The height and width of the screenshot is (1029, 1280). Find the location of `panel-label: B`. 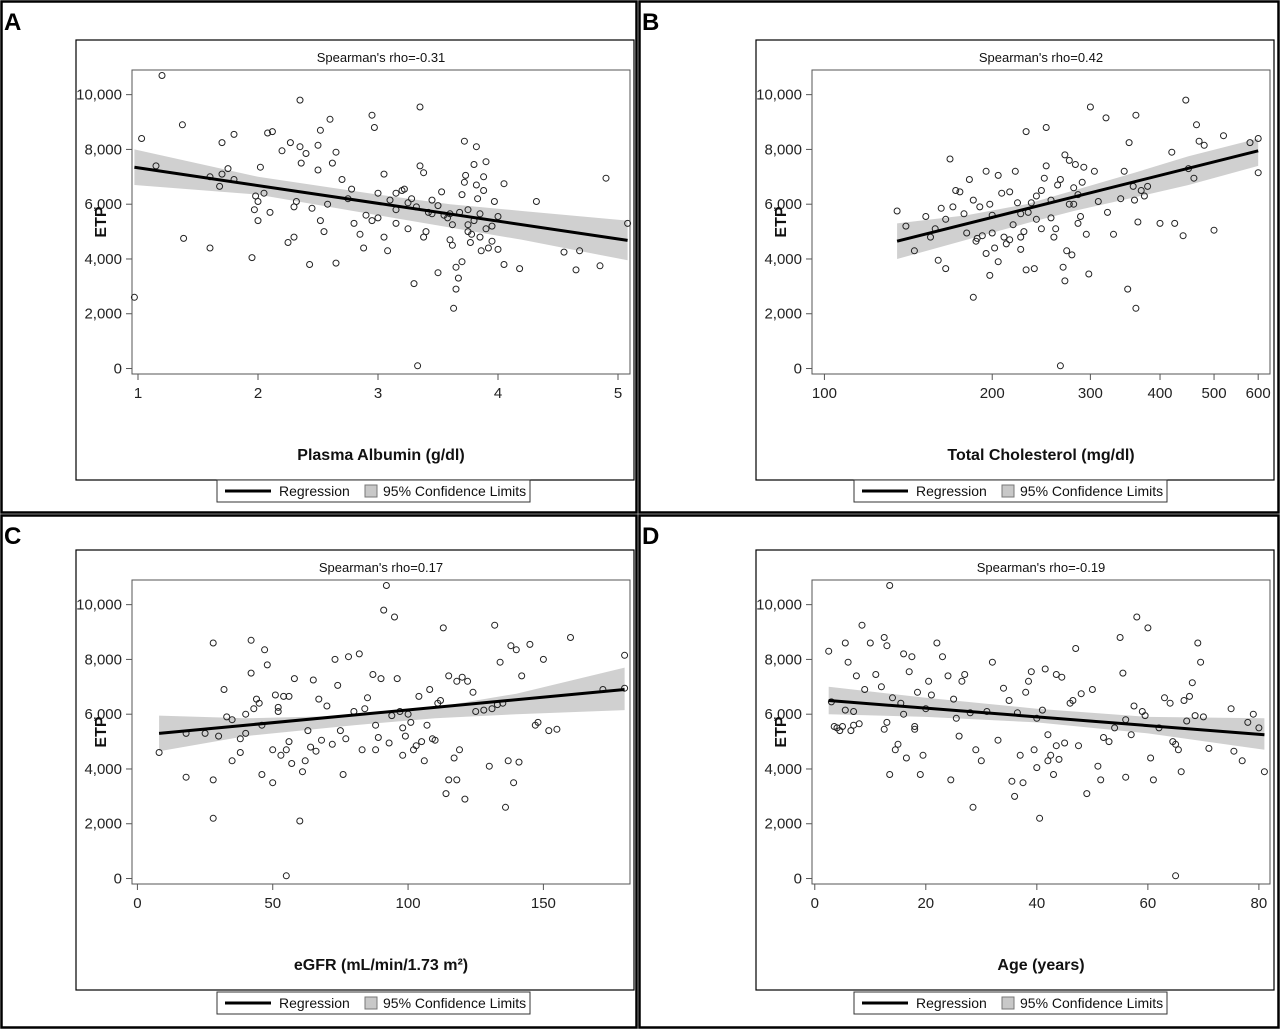

panel-label: B is located at coordinates (650, 22).